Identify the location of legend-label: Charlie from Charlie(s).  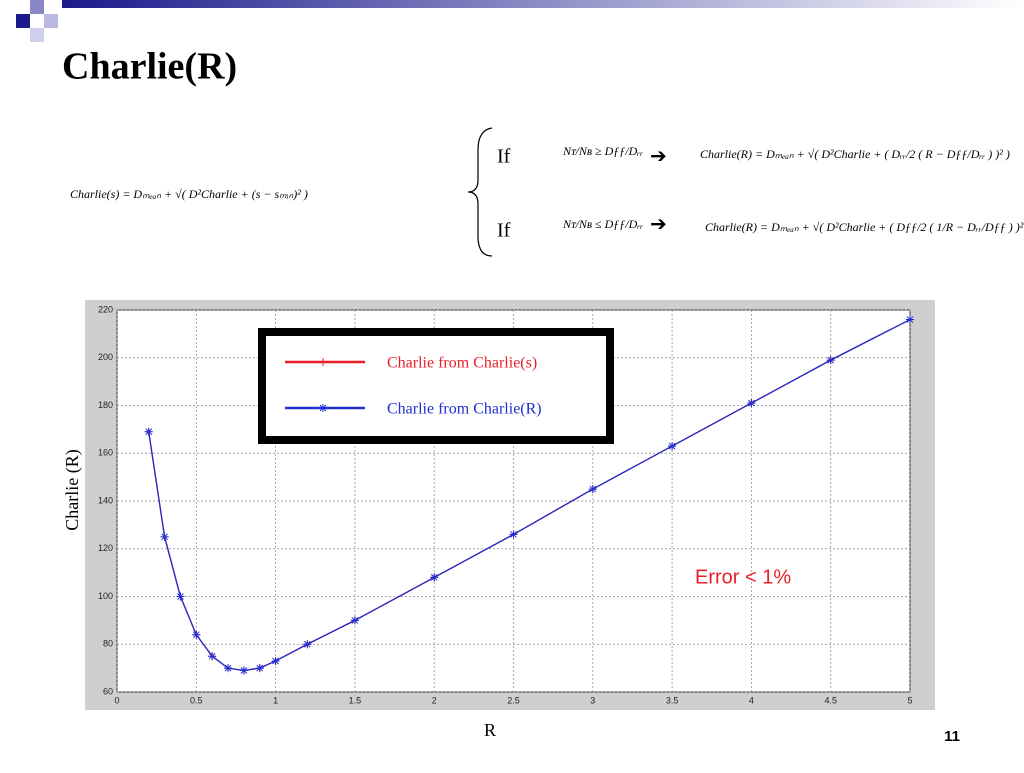
(462, 363).